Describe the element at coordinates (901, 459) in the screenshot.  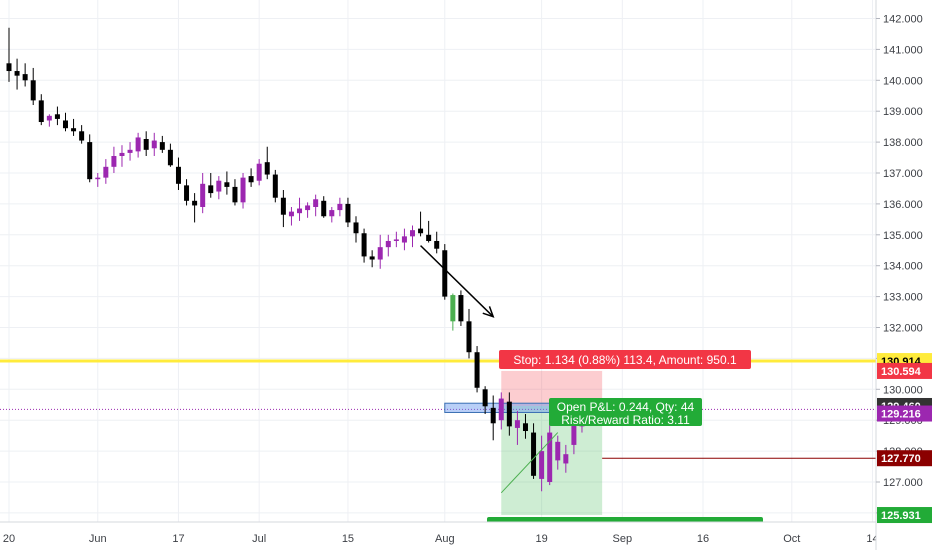
I see `price-label: 127.770` at that location.